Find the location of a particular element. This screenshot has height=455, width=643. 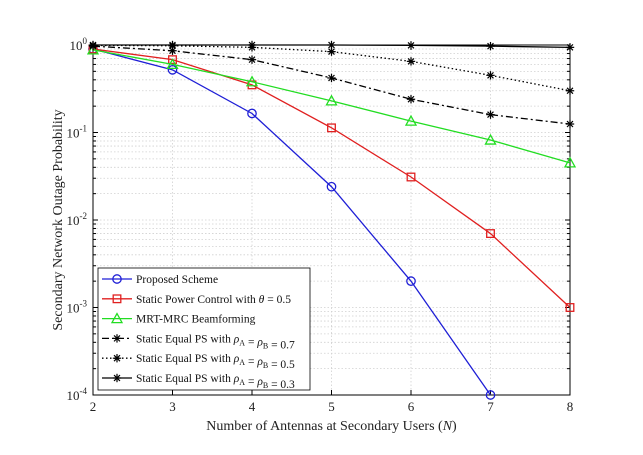

y-tick-label: 10⁻³ is located at coordinates (77, 307).